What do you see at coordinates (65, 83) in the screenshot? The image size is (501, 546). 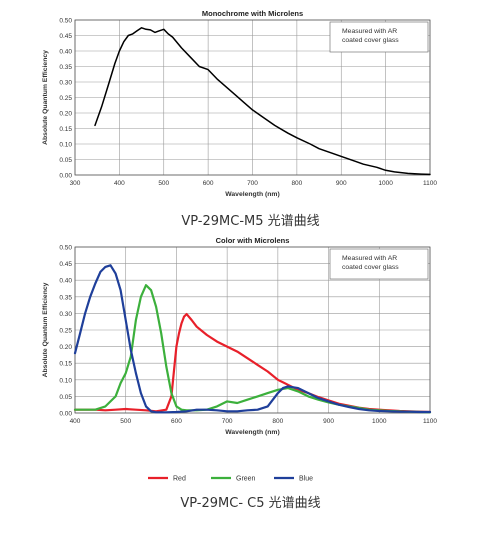 I see `chart-1-ytick-label: 0.30` at bounding box center [65, 83].